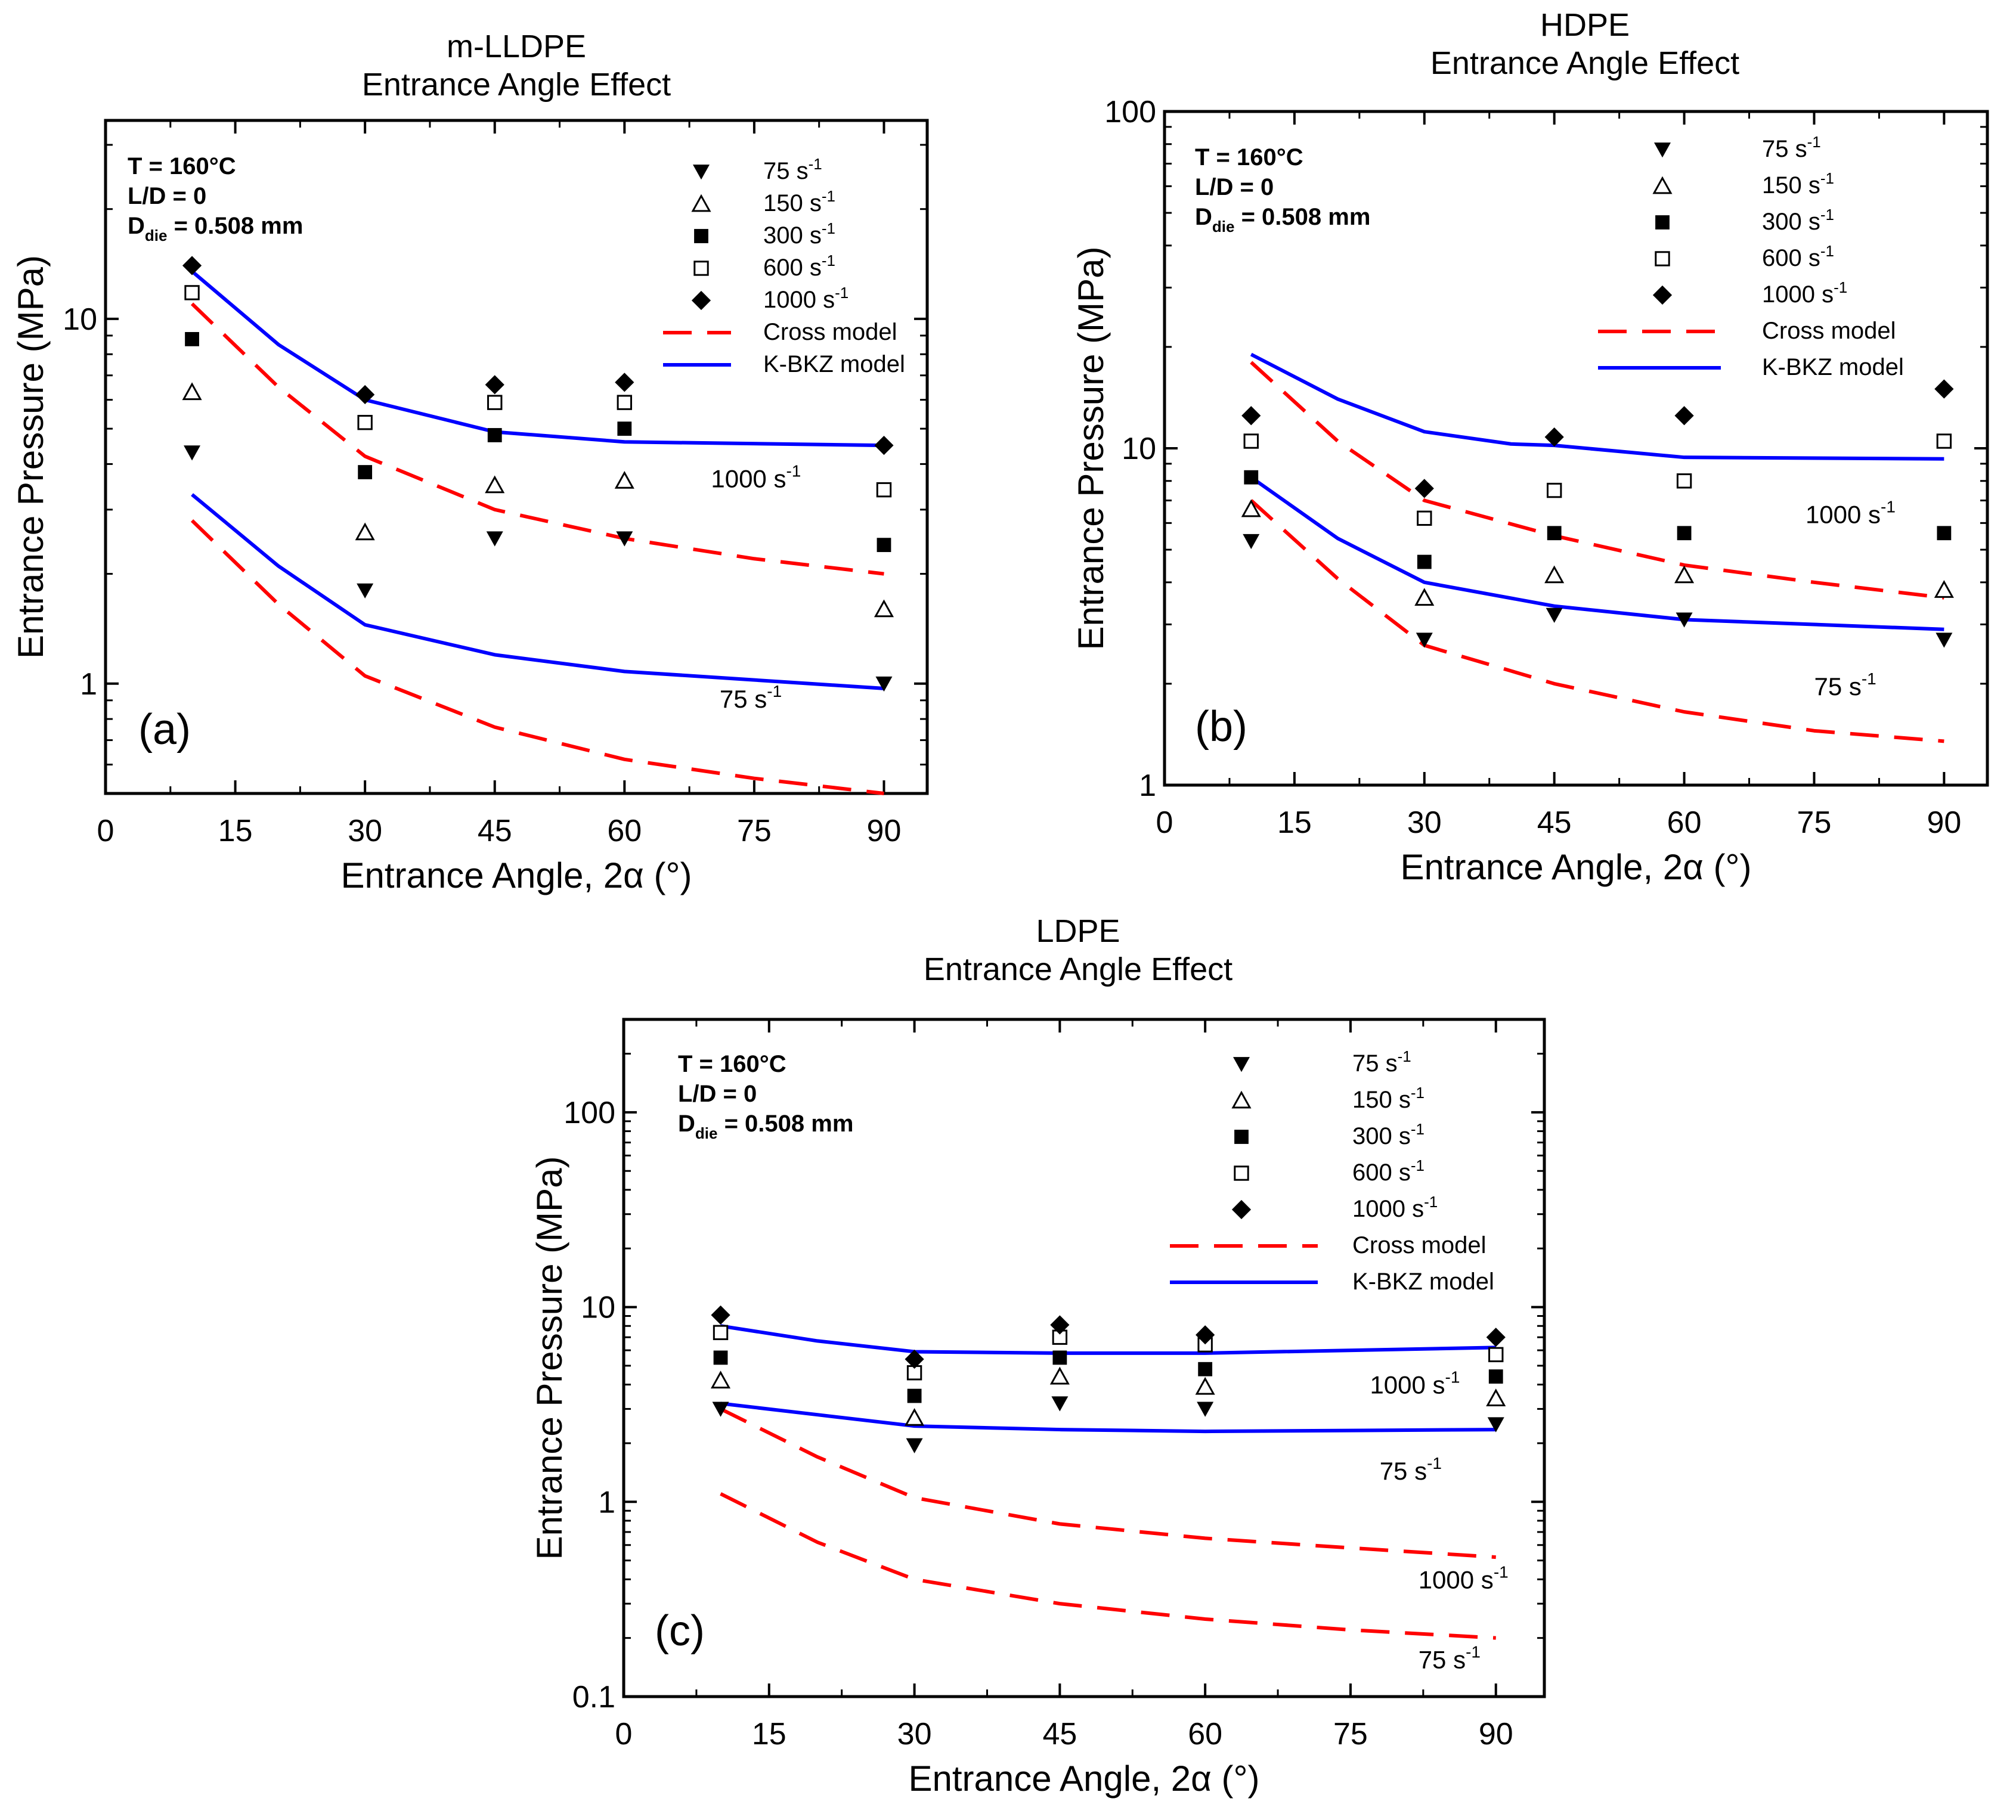 Image resolution: width=2016 pixels, height=1820 pixels. What do you see at coordinates (516, 47) in the screenshot?
I see `chart-title: m-LLDPE` at bounding box center [516, 47].